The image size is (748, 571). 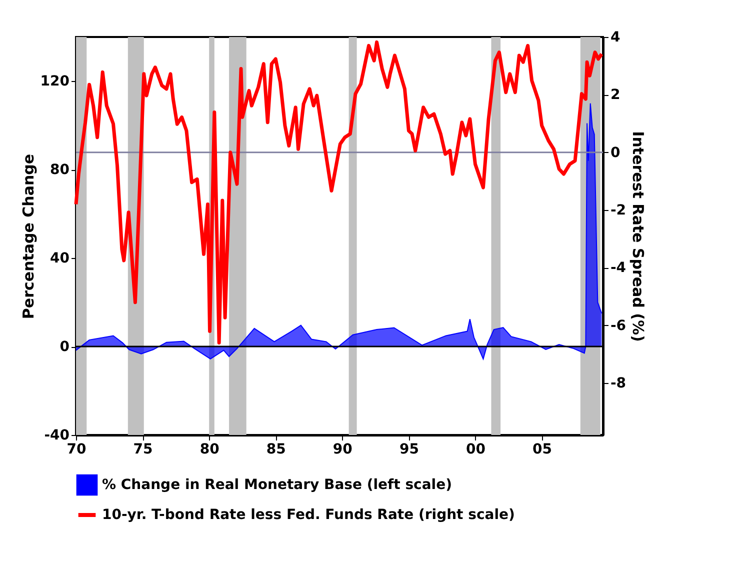 What do you see at coordinates (308, 515) in the screenshot?
I see `legend-label: 10-yr. T-bond Rate less Fed. Funds Rate (right scale)` at bounding box center [308, 515].